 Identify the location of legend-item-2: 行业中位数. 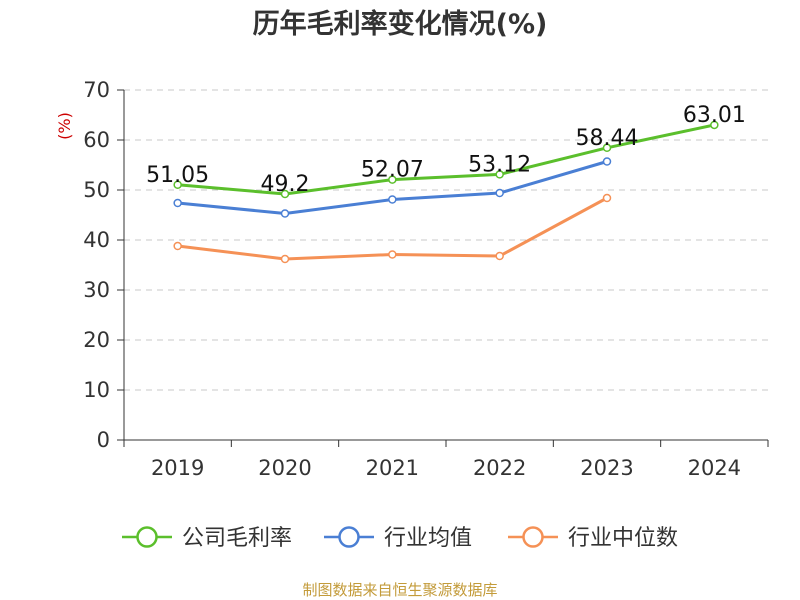
(593, 538).